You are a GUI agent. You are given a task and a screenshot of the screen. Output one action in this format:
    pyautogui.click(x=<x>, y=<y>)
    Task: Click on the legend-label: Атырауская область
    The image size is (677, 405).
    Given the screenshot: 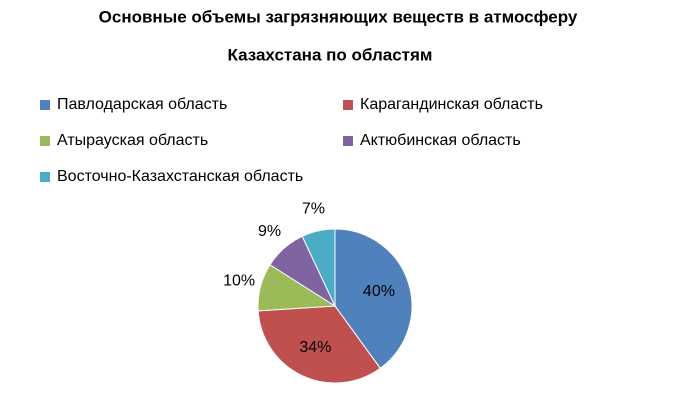 What is the action you would take?
    pyautogui.click(x=132, y=140)
    